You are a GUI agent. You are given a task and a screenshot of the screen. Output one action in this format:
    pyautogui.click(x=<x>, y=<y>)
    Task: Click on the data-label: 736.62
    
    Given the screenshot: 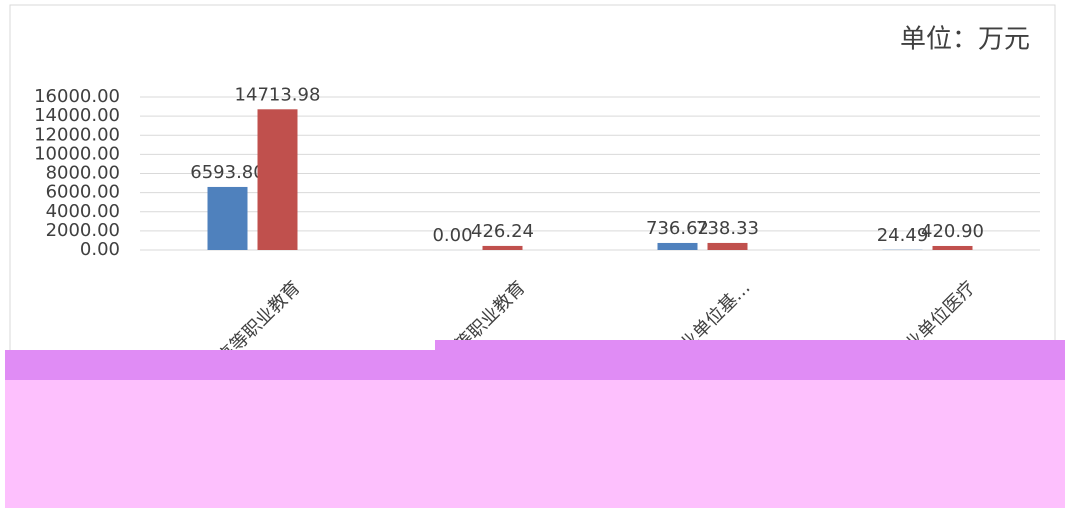 What is the action you would take?
    pyautogui.click(x=677, y=228)
    